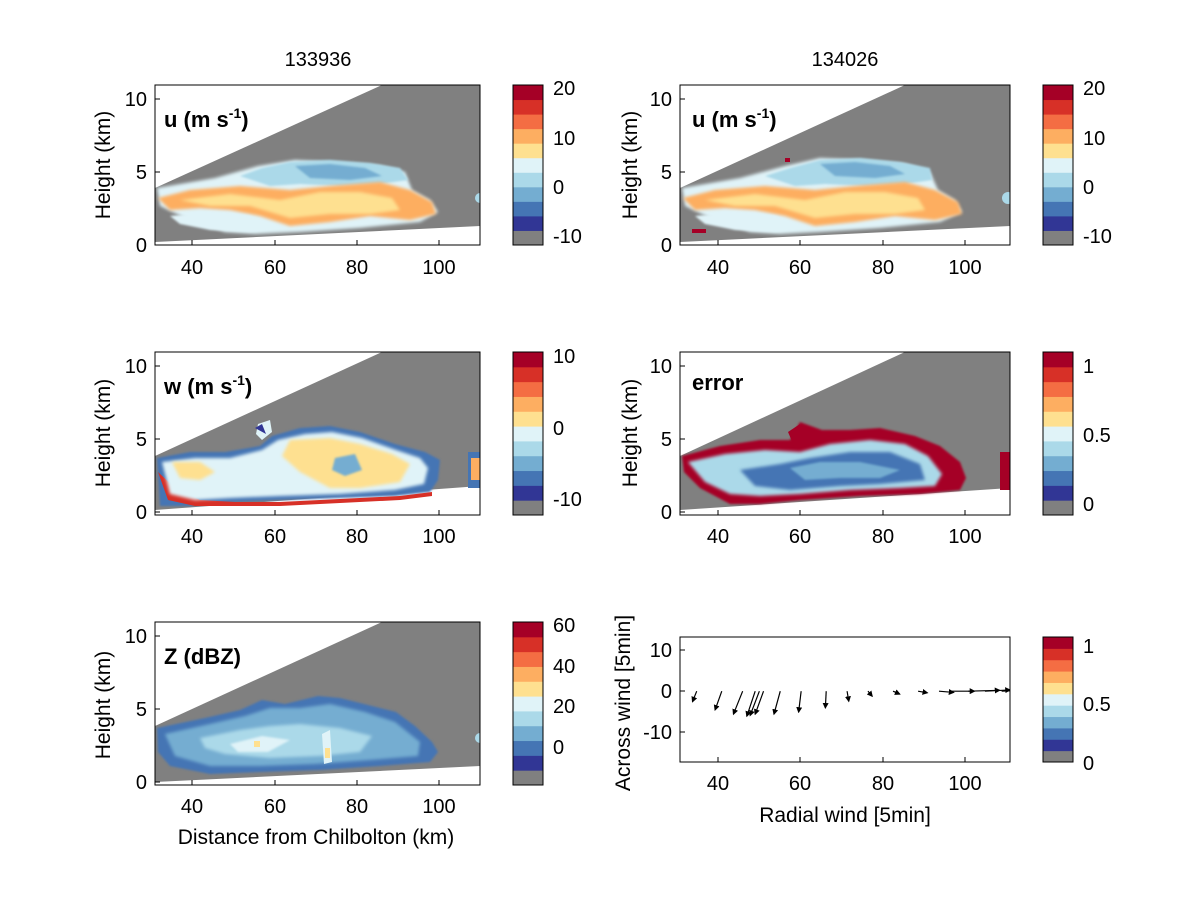  Describe the element at coordinates (844, 529) in the screenshot. I see `error-right-x-ticks: 40 60 80 100` at that location.